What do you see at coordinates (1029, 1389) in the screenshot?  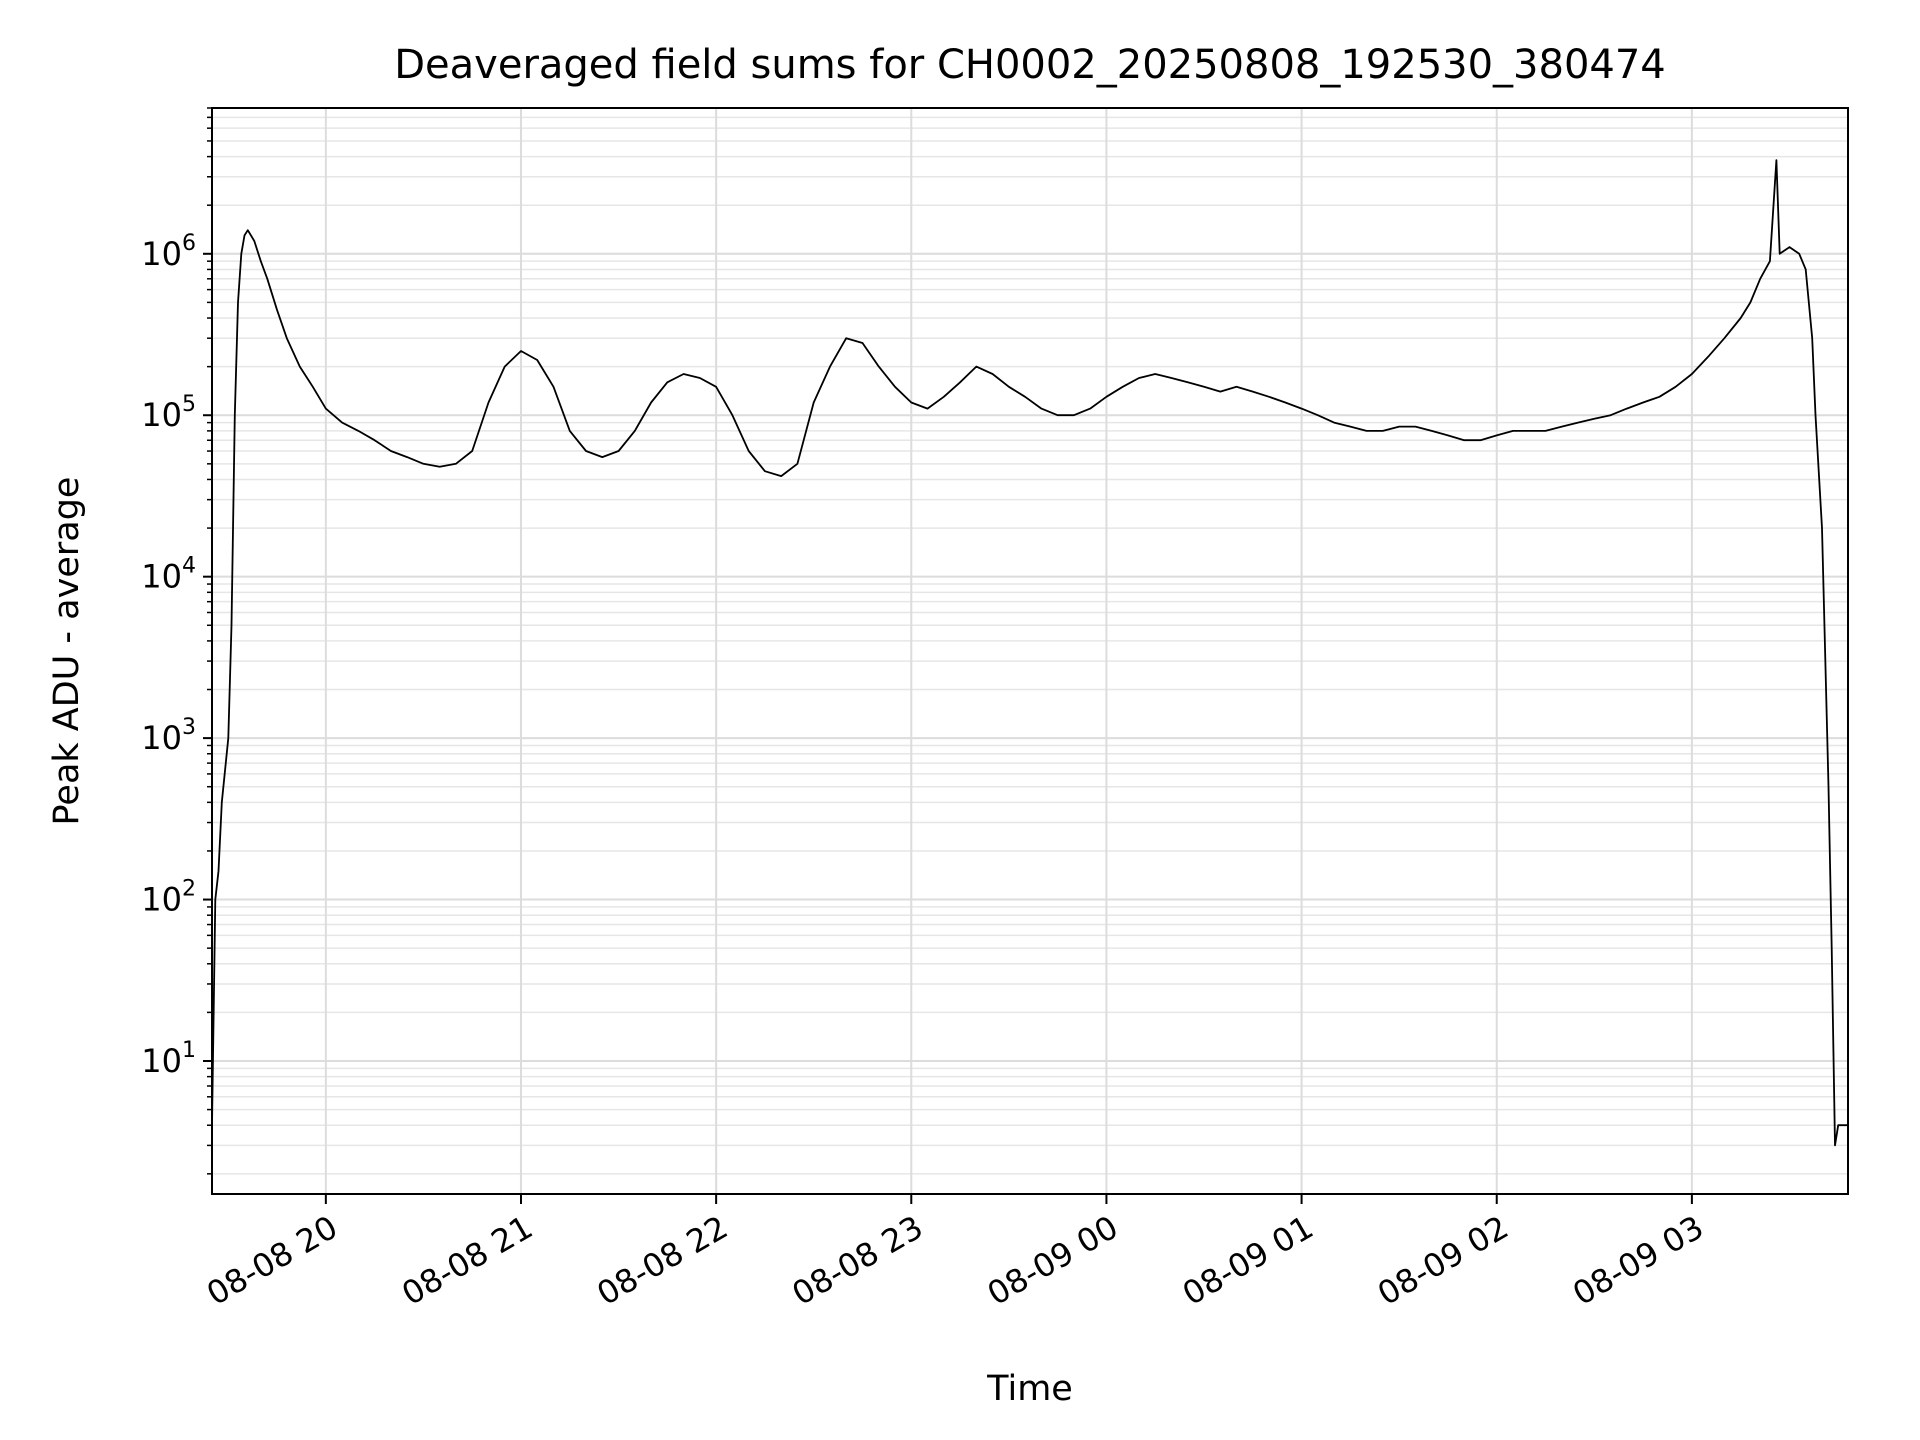 I see `x-axis-label: Time` at bounding box center [1029, 1389].